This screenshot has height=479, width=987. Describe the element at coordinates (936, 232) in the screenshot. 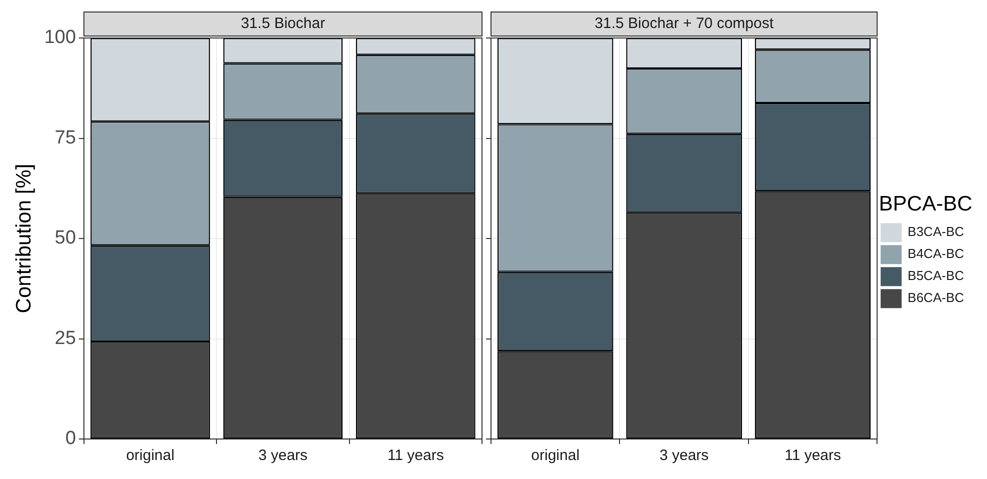

I see `legend-label: B3CA-BC` at that location.